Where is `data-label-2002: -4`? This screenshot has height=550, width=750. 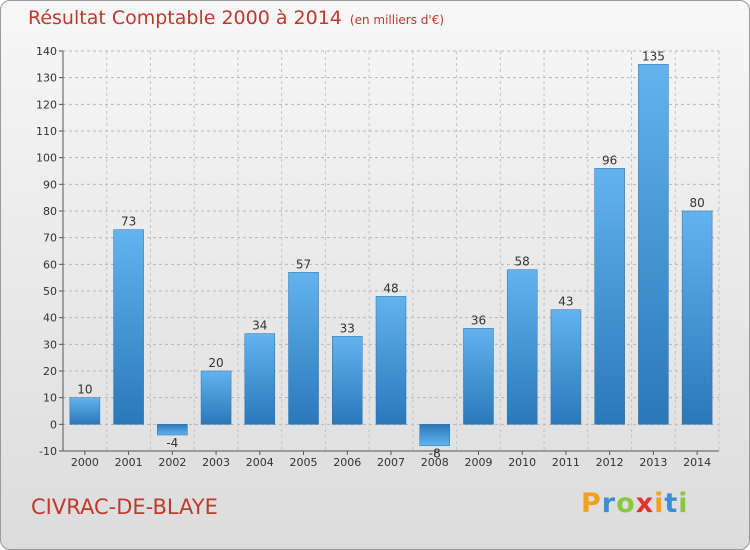 data-label-2002: -4 is located at coordinates (172, 443).